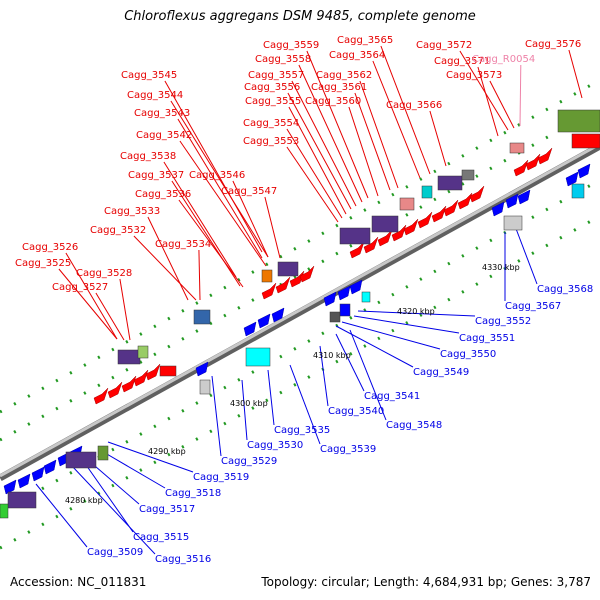  I want to click on gene-label-3525: Cagg_3525, so click(43, 263).